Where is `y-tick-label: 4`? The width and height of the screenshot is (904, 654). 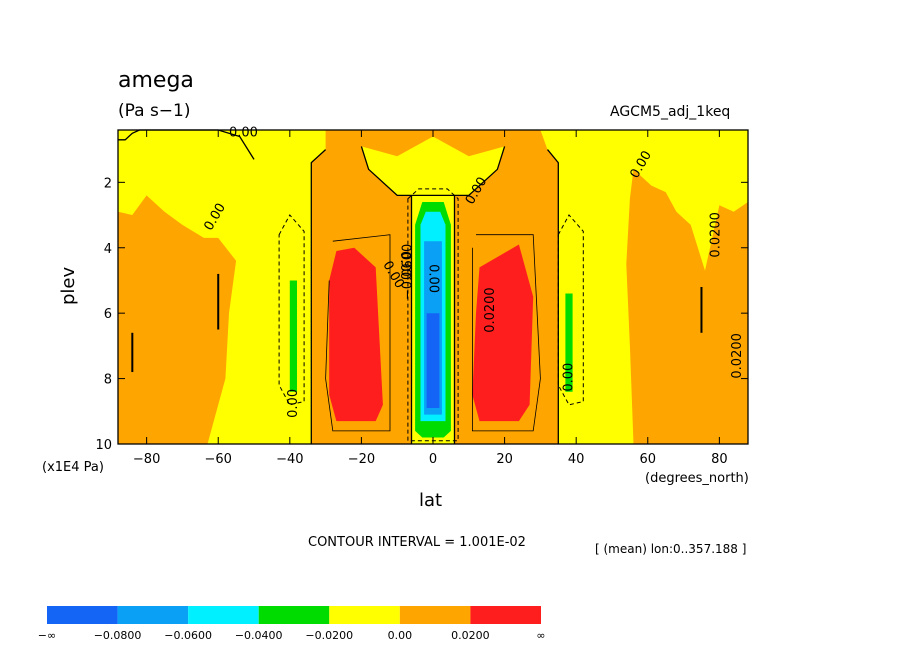 y-tick-label: 4 is located at coordinates (108, 249).